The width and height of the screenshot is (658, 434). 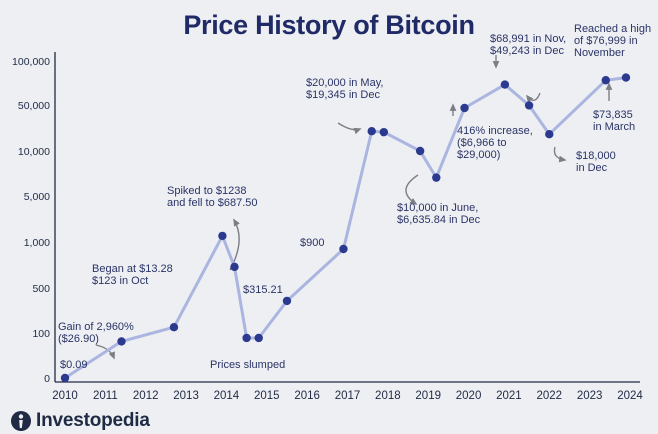 What do you see at coordinates (439, 220) in the screenshot?
I see `annotation-line: $6,635.84 in Dec` at bounding box center [439, 220].